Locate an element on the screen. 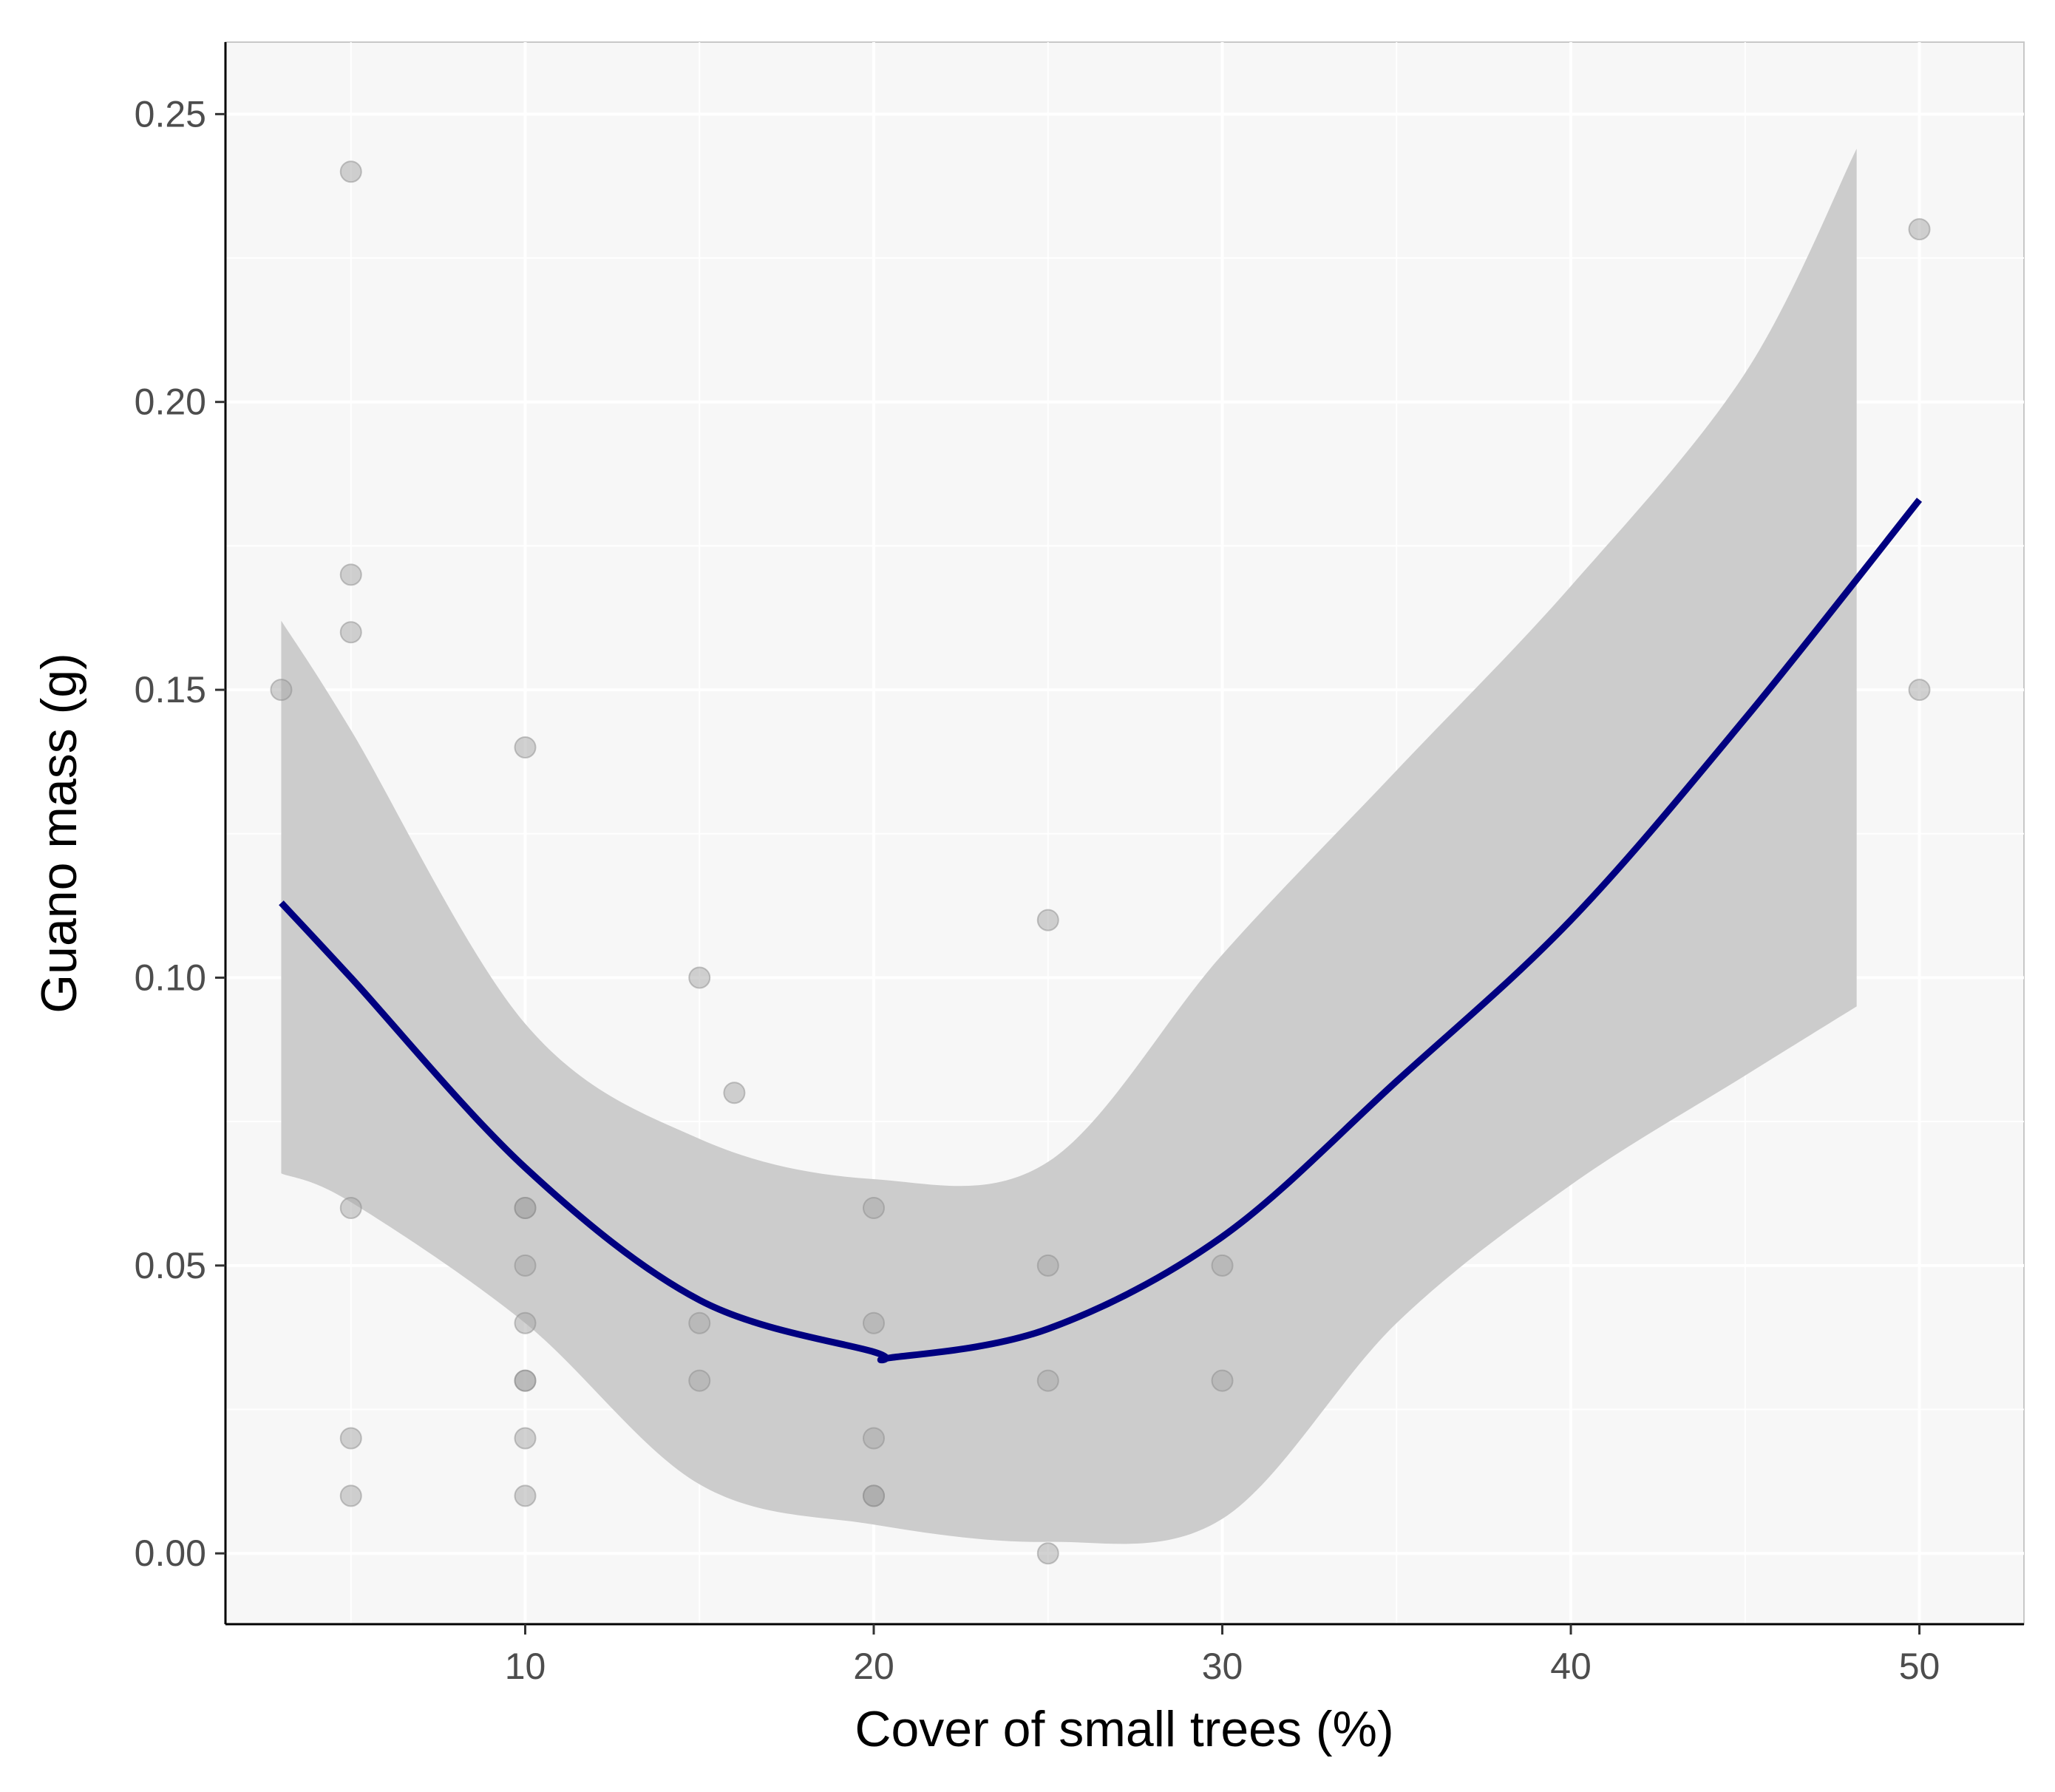 The image size is (2055, 1792). y-tick-label: 0.25 is located at coordinates (170, 114).